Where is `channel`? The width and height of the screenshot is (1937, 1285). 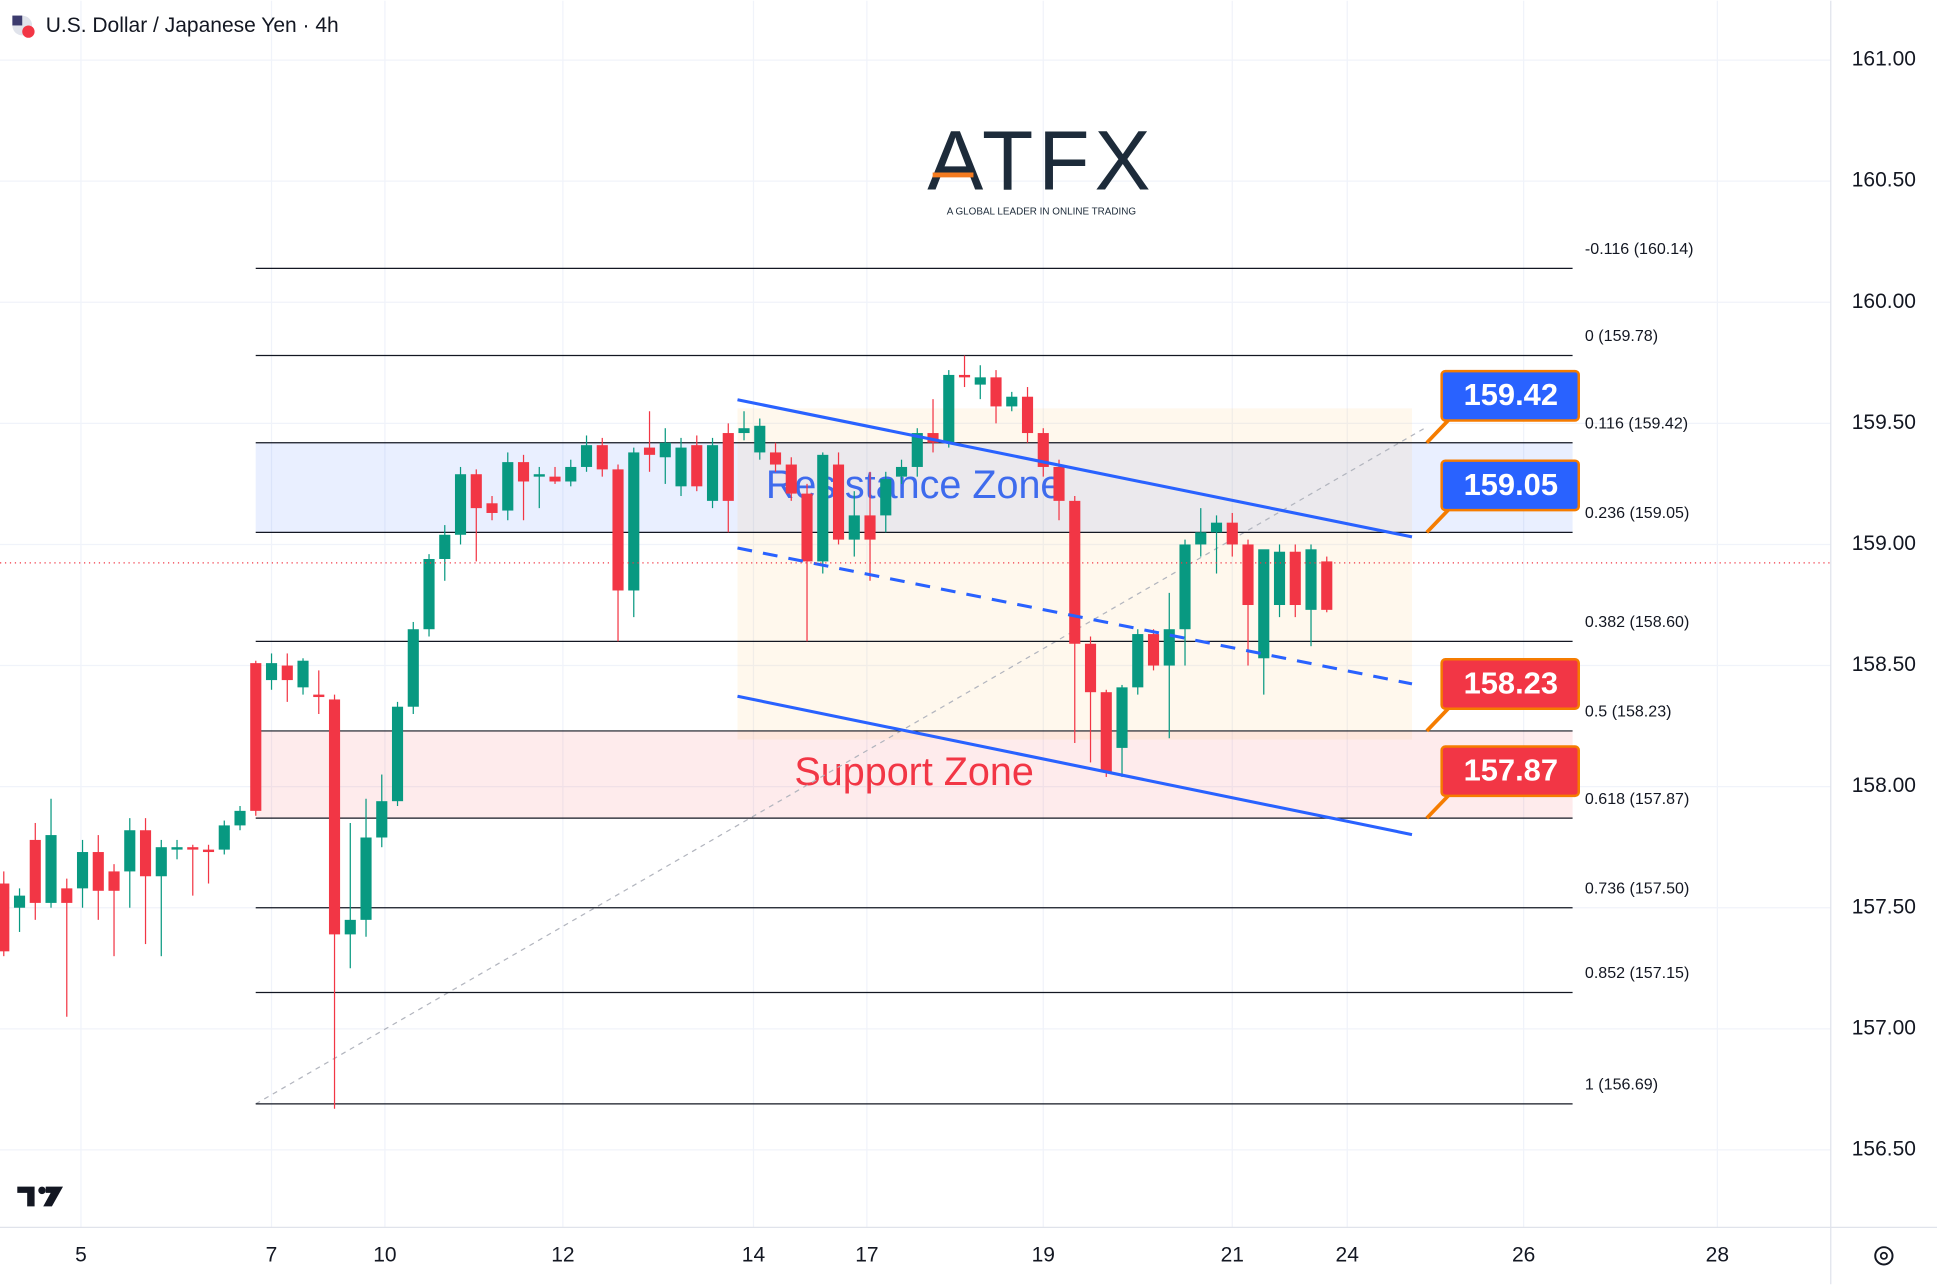
channel is located at coordinates (1075, 617).